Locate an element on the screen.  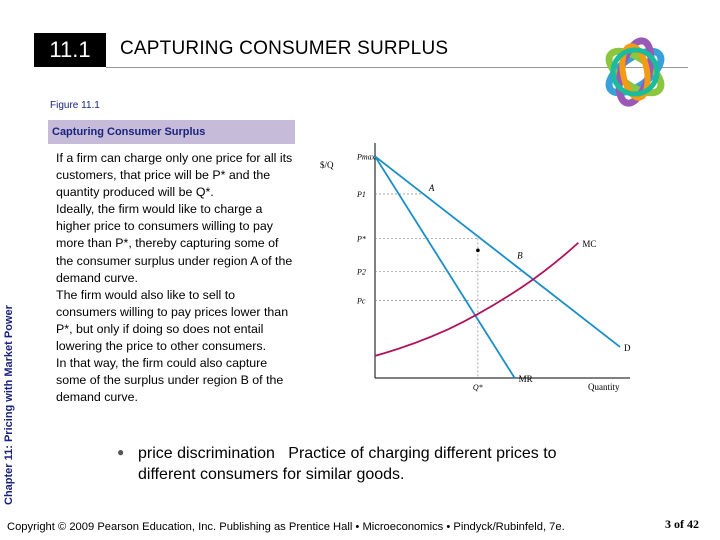
series-line-mc is located at coordinates (476, 299).